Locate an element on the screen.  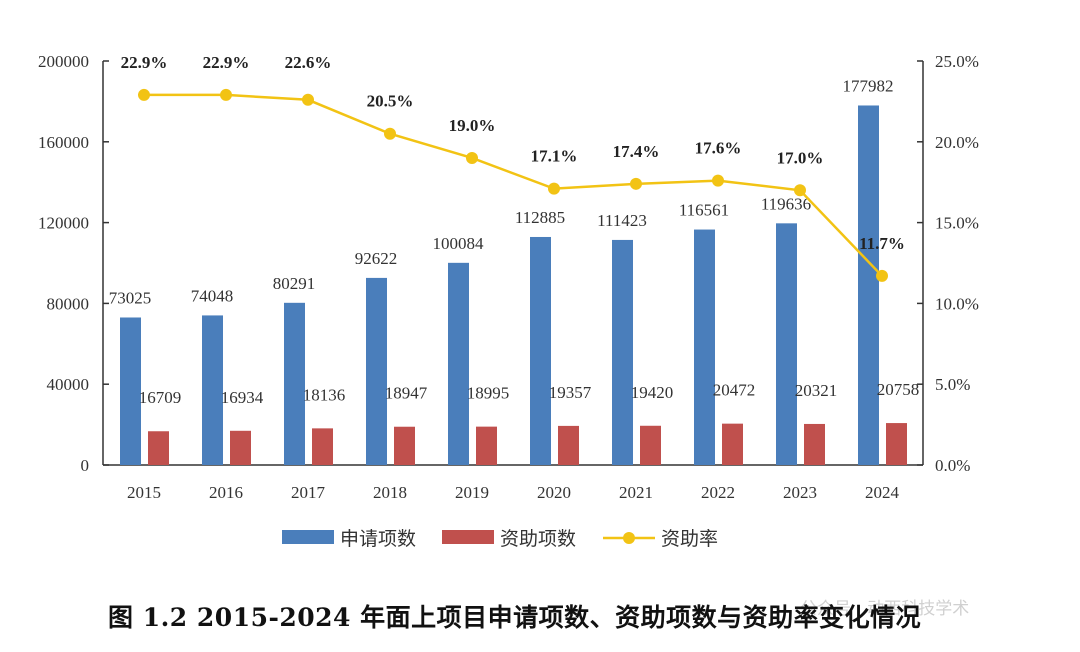
data-label-applications: 80291 is located at coordinates (294, 283).